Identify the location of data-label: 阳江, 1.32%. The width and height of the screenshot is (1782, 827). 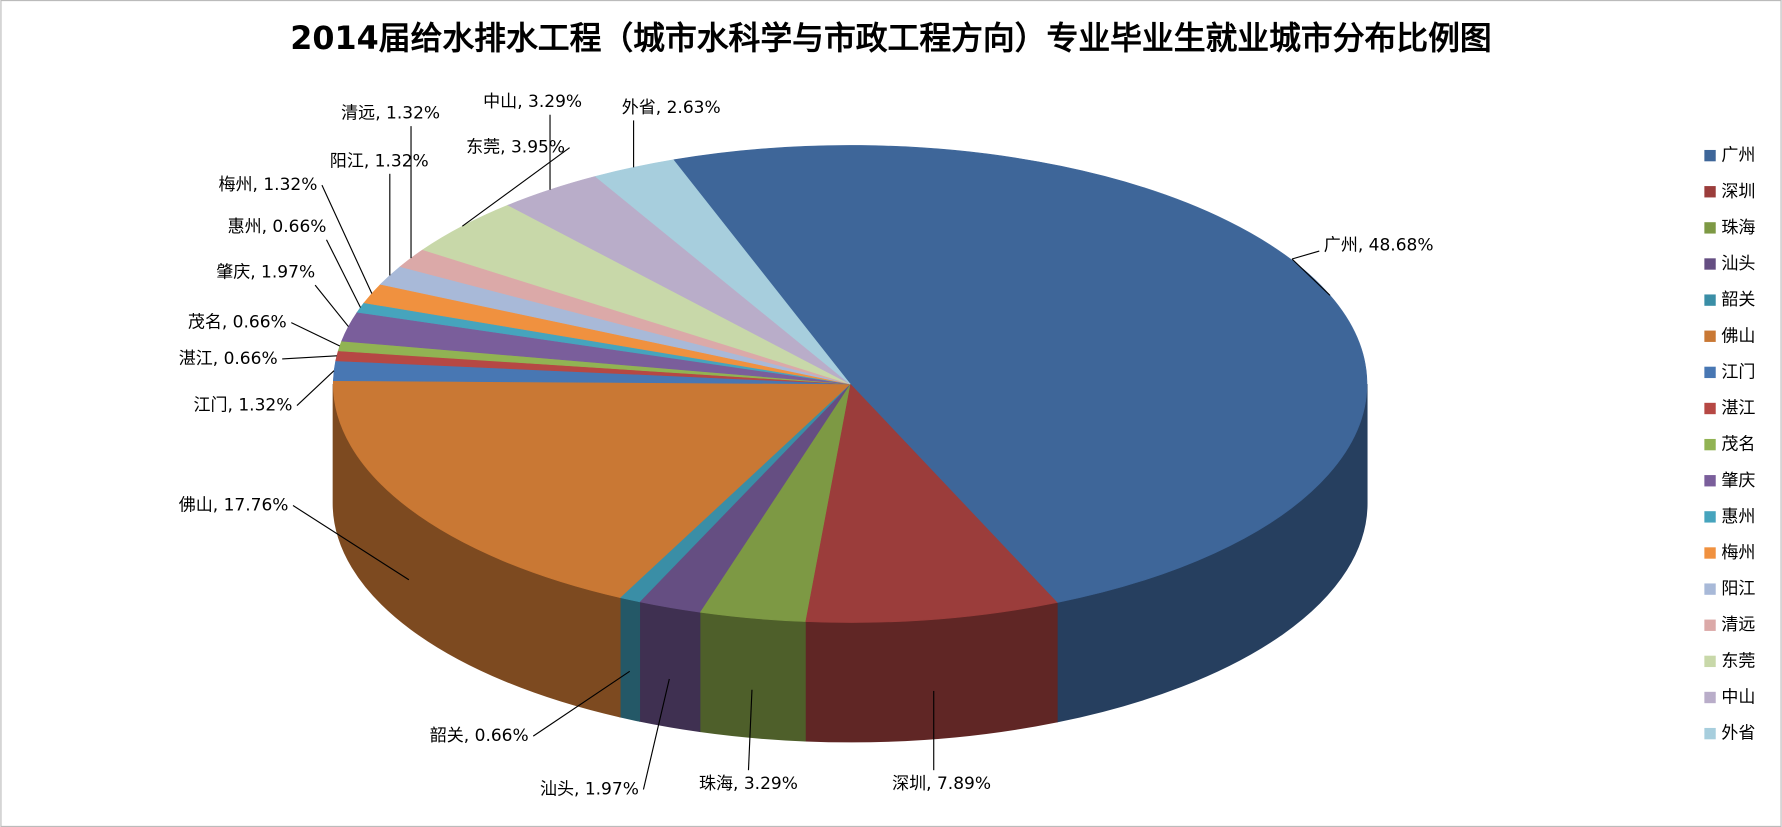
(379, 161).